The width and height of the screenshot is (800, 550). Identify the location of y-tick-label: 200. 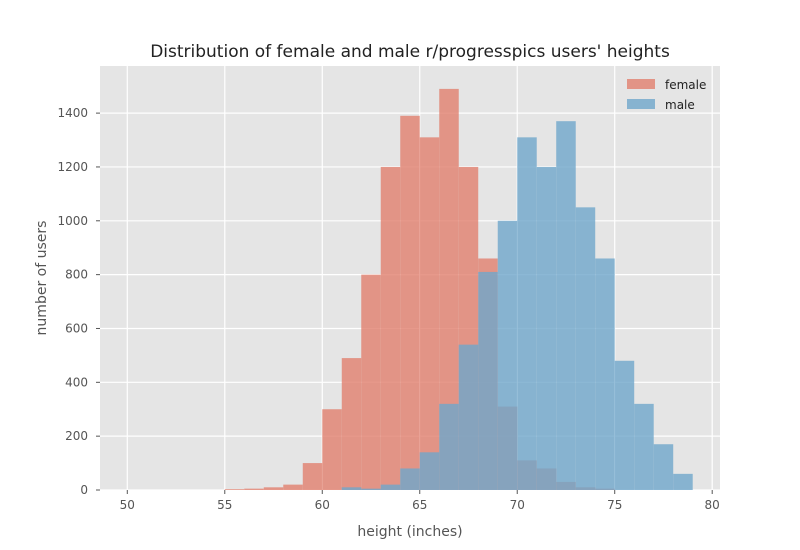
(76, 436).